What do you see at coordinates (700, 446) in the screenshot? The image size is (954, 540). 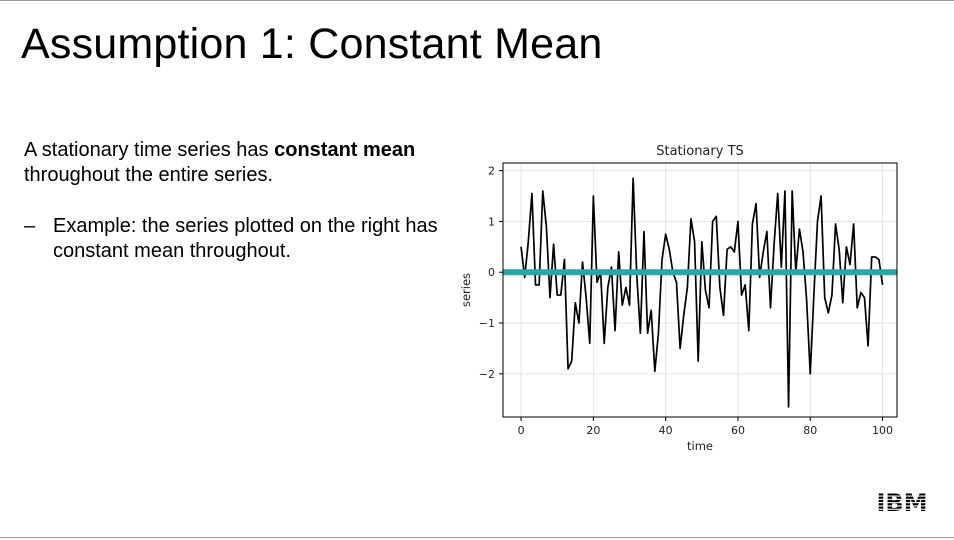 I see `x-axis-label: time` at bounding box center [700, 446].